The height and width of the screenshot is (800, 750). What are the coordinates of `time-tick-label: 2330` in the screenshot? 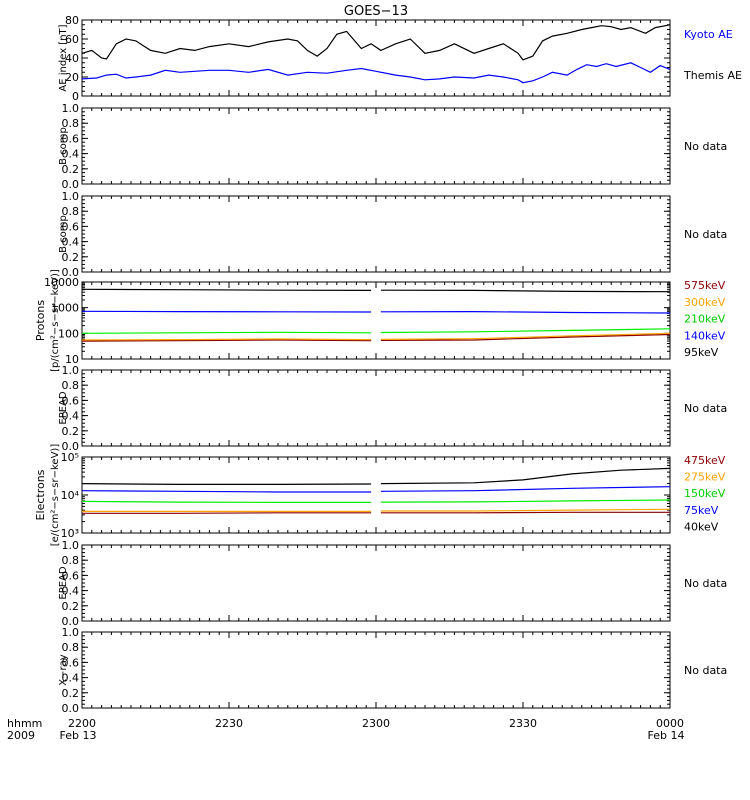 It's located at (523, 723).